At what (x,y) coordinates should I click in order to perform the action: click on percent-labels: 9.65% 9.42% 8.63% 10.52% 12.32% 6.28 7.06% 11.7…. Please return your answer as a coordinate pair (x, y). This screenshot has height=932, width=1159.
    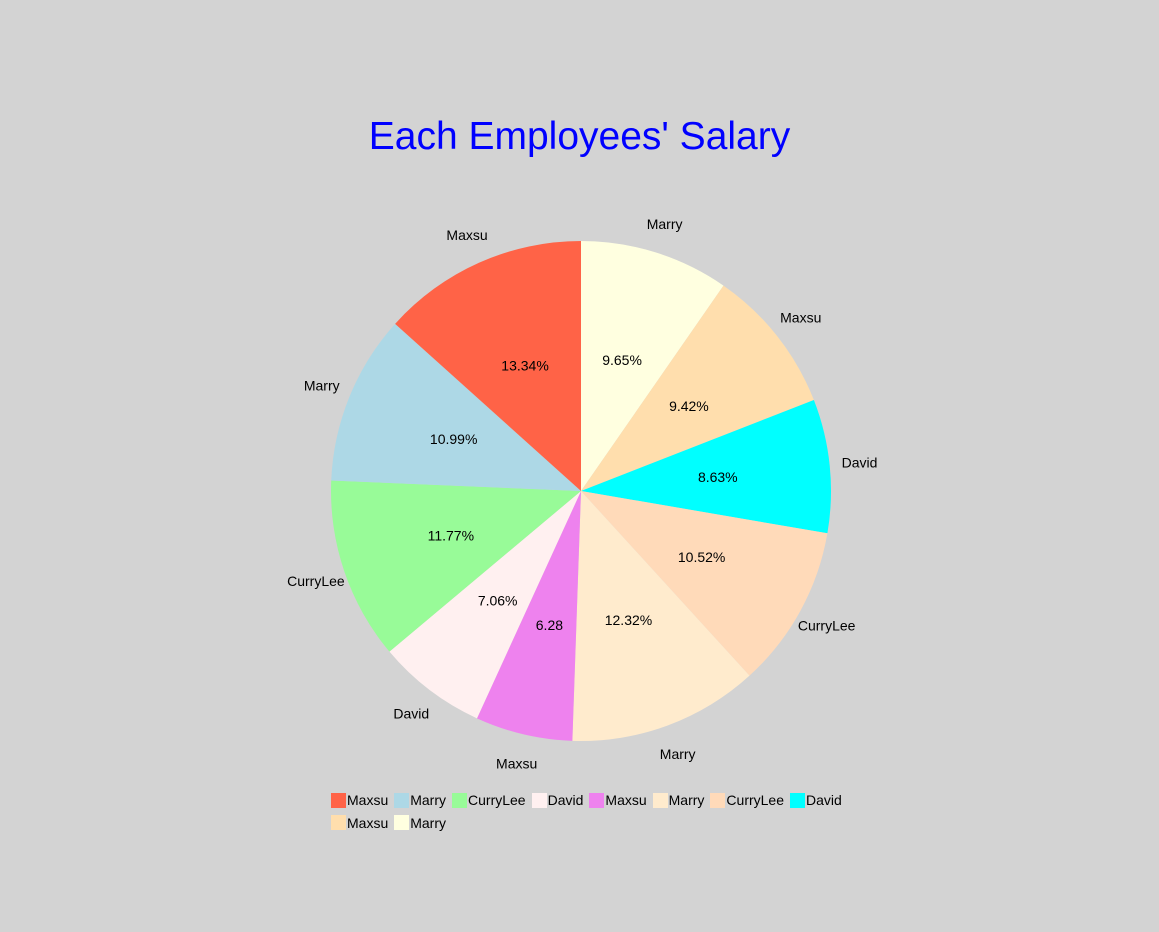
    Looking at the image, I should click on (583, 492).